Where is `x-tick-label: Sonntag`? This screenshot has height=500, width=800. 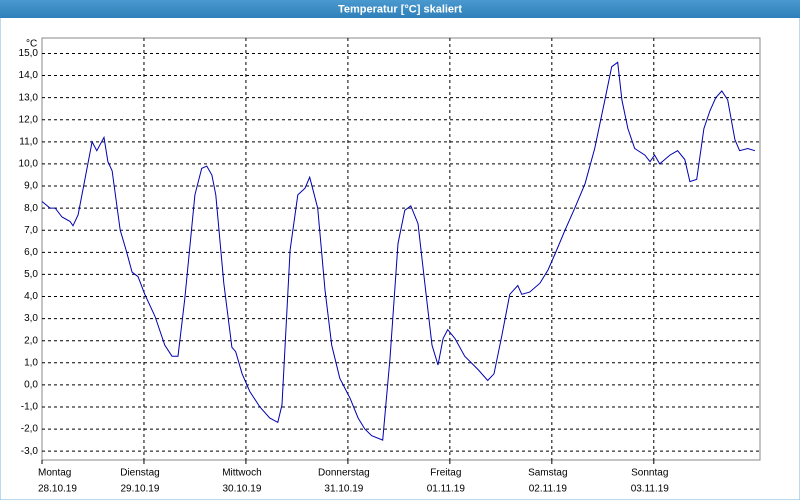 x-tick-label: Sonntag is located at coordinates (649, 473).